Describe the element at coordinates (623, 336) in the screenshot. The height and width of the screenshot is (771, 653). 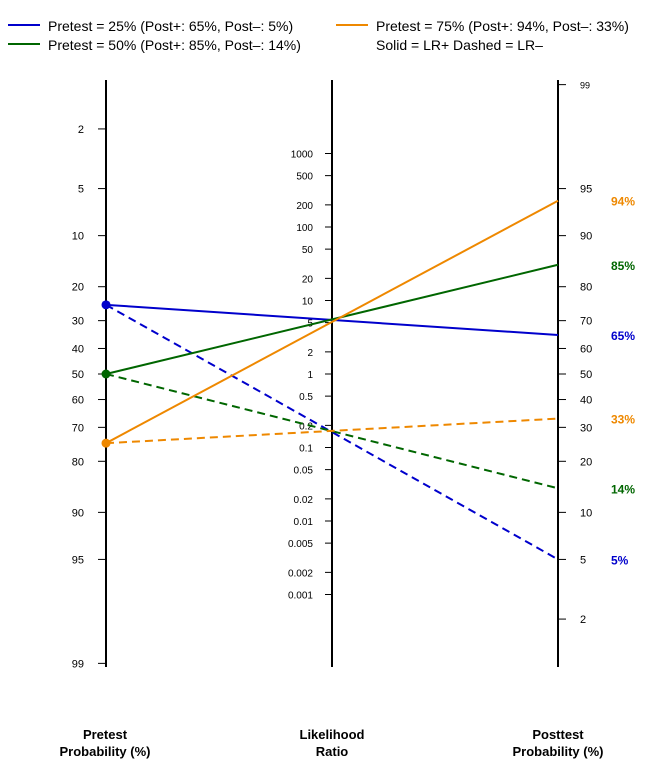
I see `series-25-post-positive-label: 65%` at that location.